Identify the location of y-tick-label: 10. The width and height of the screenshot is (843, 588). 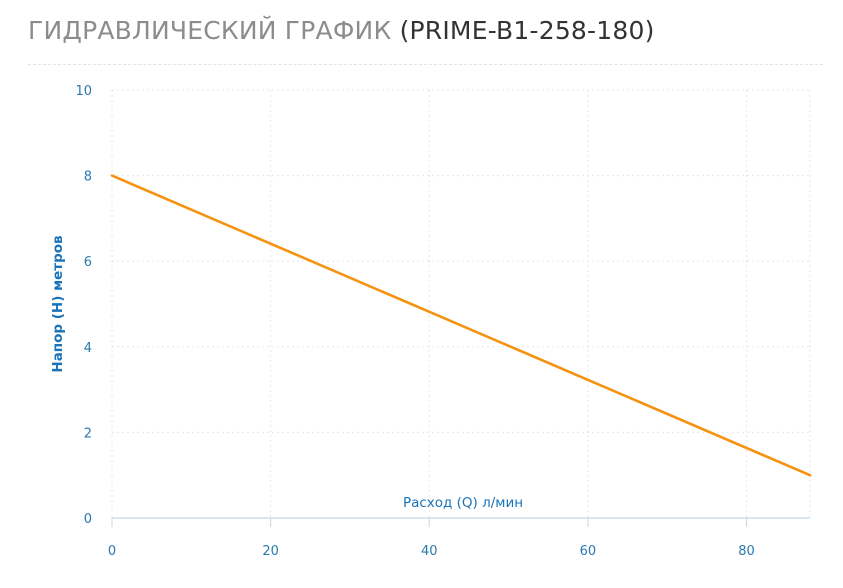
(83, 91).